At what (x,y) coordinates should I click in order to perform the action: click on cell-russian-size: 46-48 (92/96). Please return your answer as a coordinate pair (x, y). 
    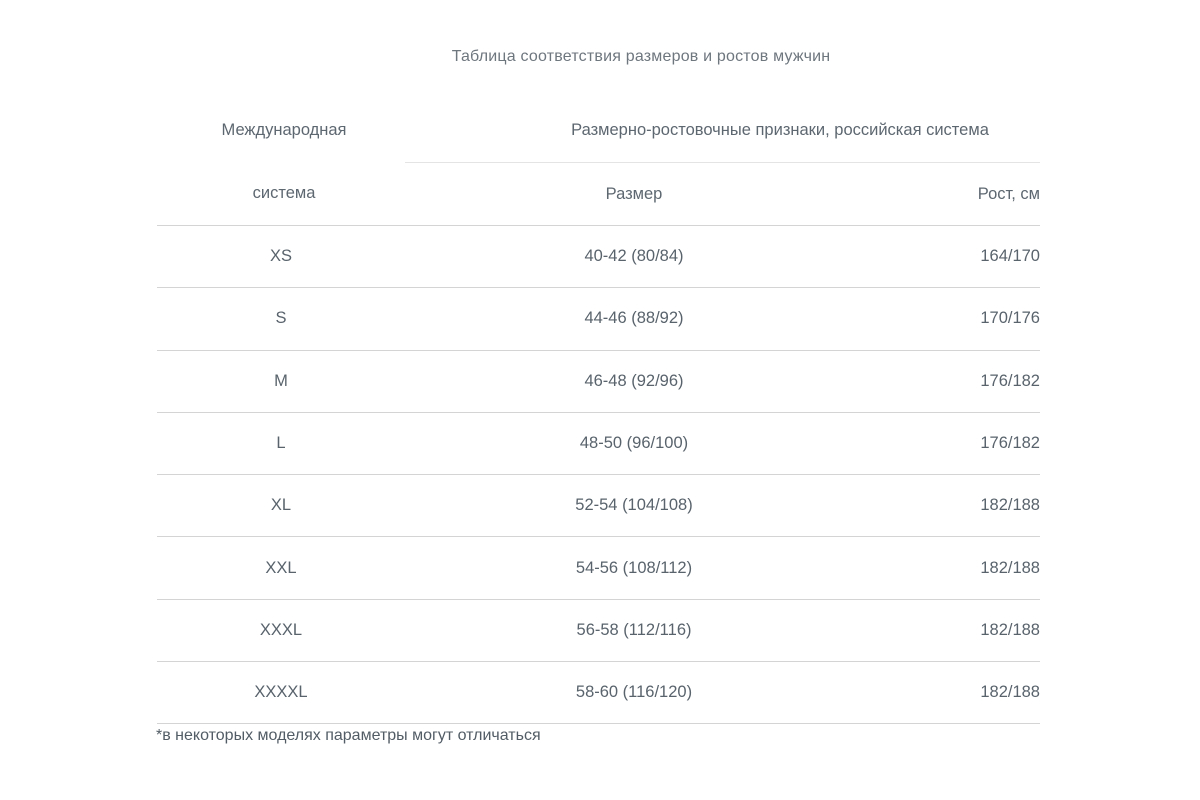
    Looking at the image, I should click on (634, 380).